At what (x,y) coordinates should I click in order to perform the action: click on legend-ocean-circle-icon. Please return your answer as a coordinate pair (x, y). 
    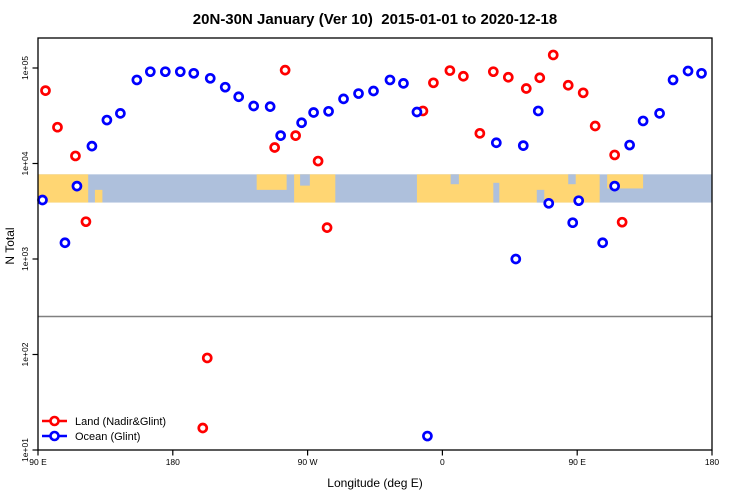
    Looking at the image, I should click on (54, 436).